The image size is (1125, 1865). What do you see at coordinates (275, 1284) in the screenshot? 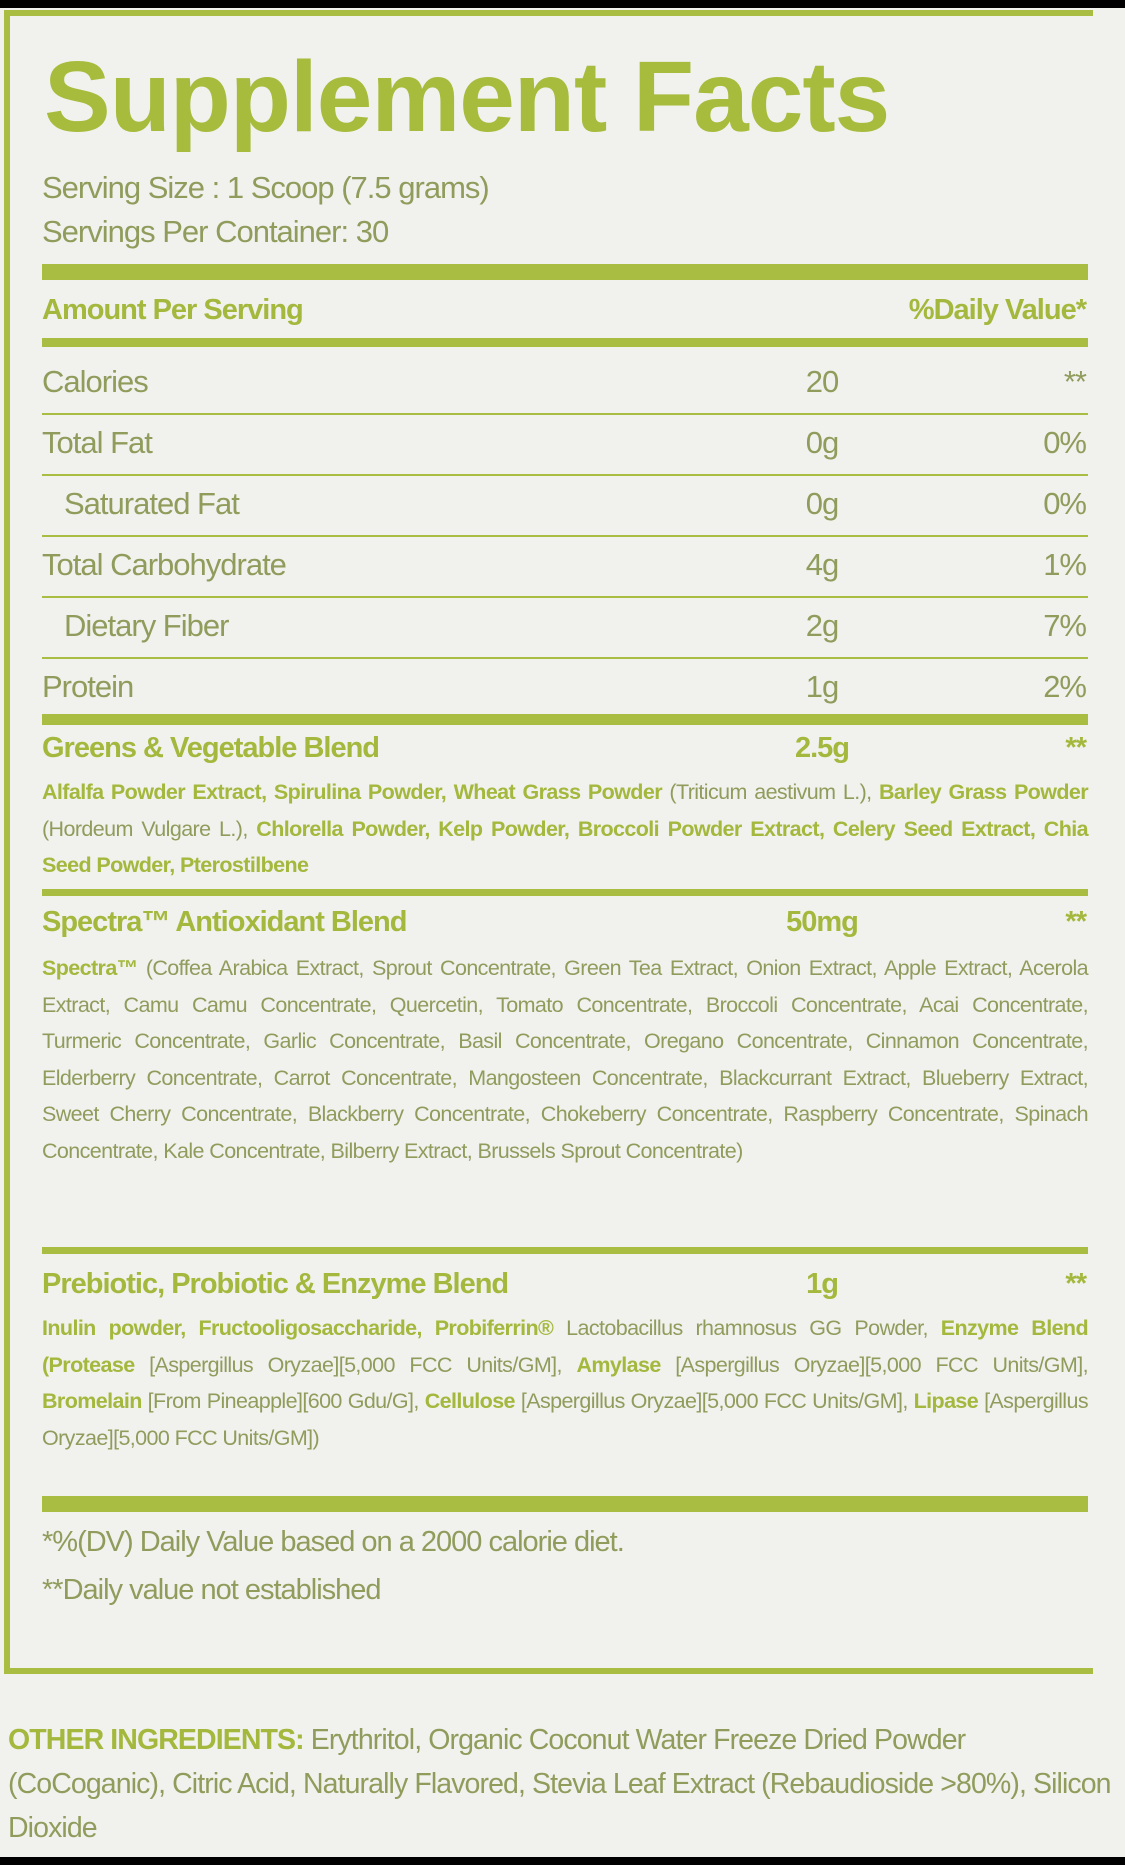
I see `blend-name: Prebiotic, Probiotic & Enzyme Blend` at bounding box center [275, 1284].